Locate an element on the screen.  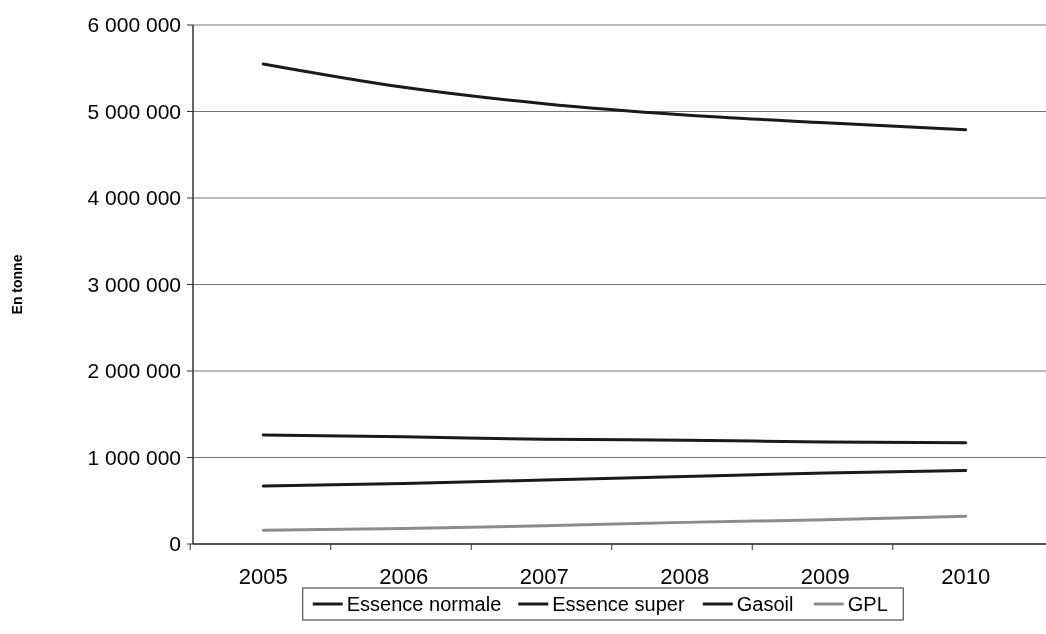
y-tick-label: 0 is located at coordinates (175, 544).